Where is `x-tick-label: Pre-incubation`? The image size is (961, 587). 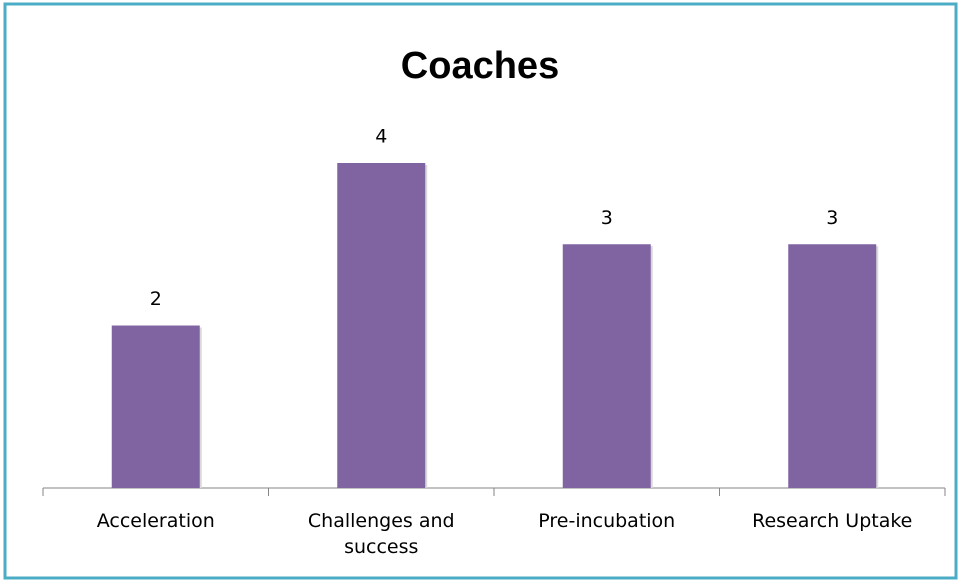
x-tick-label: Pre-incubation is located at coordinates (607, 521).